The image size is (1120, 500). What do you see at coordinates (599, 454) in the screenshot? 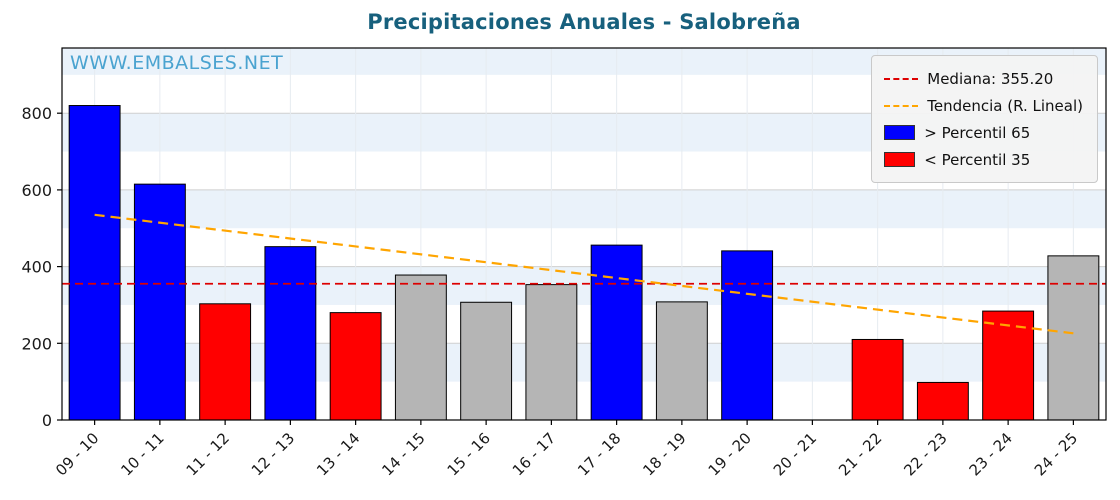
I see `x-tick-label-8: 17 - 18` at bounding box center [599, 454].